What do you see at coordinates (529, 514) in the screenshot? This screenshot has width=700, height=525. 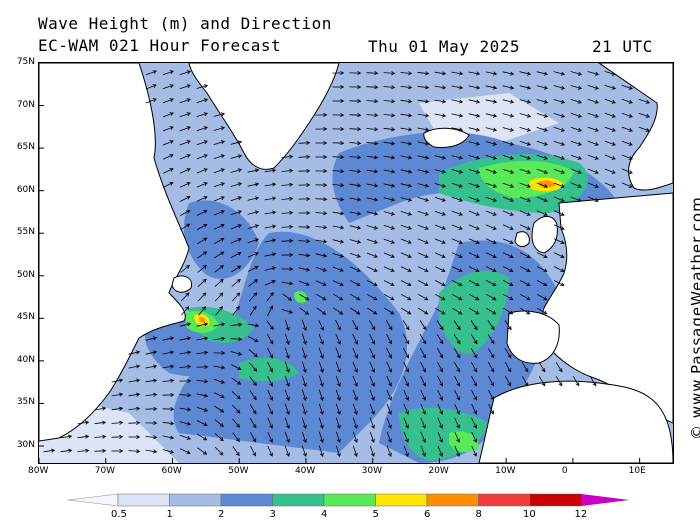 I see `legend-label: 10` at bounding box center [529, 514].